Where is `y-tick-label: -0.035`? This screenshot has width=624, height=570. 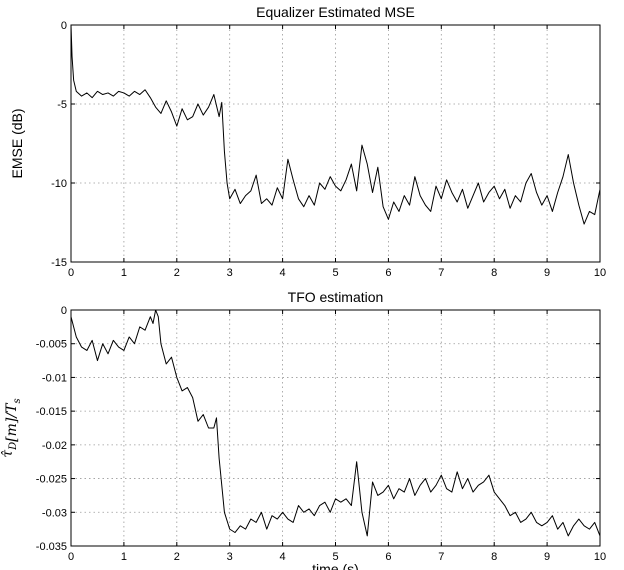 y-tick-label: -0.035 is located at coordinates (51, 547).